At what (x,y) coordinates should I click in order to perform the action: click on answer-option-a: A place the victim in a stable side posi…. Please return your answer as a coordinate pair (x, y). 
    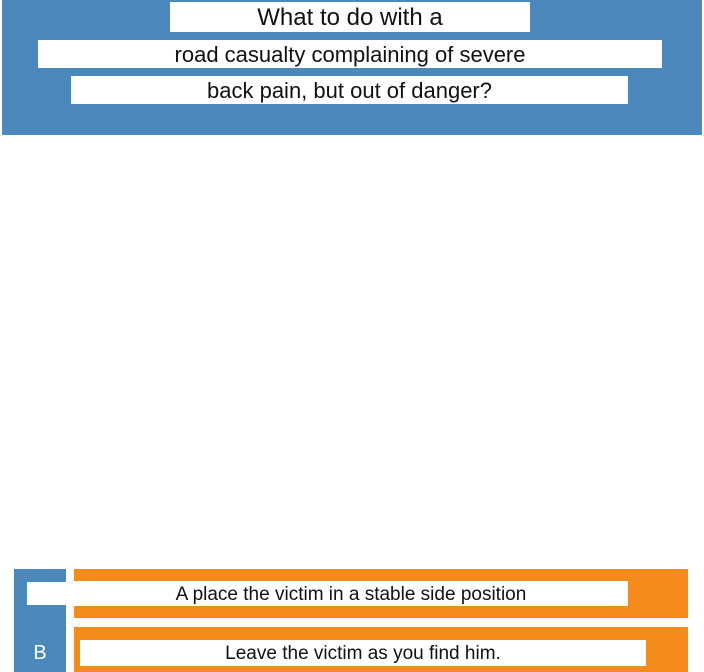
    Looking at the image, I should click on (381, 593).